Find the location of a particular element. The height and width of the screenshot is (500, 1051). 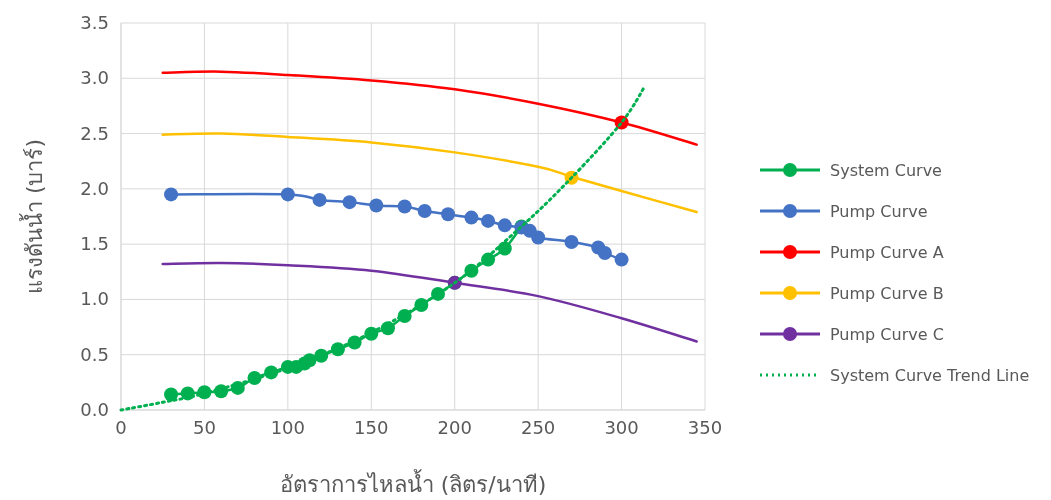

legend-label: Pump Curve B is located at coordinates (887, 293).